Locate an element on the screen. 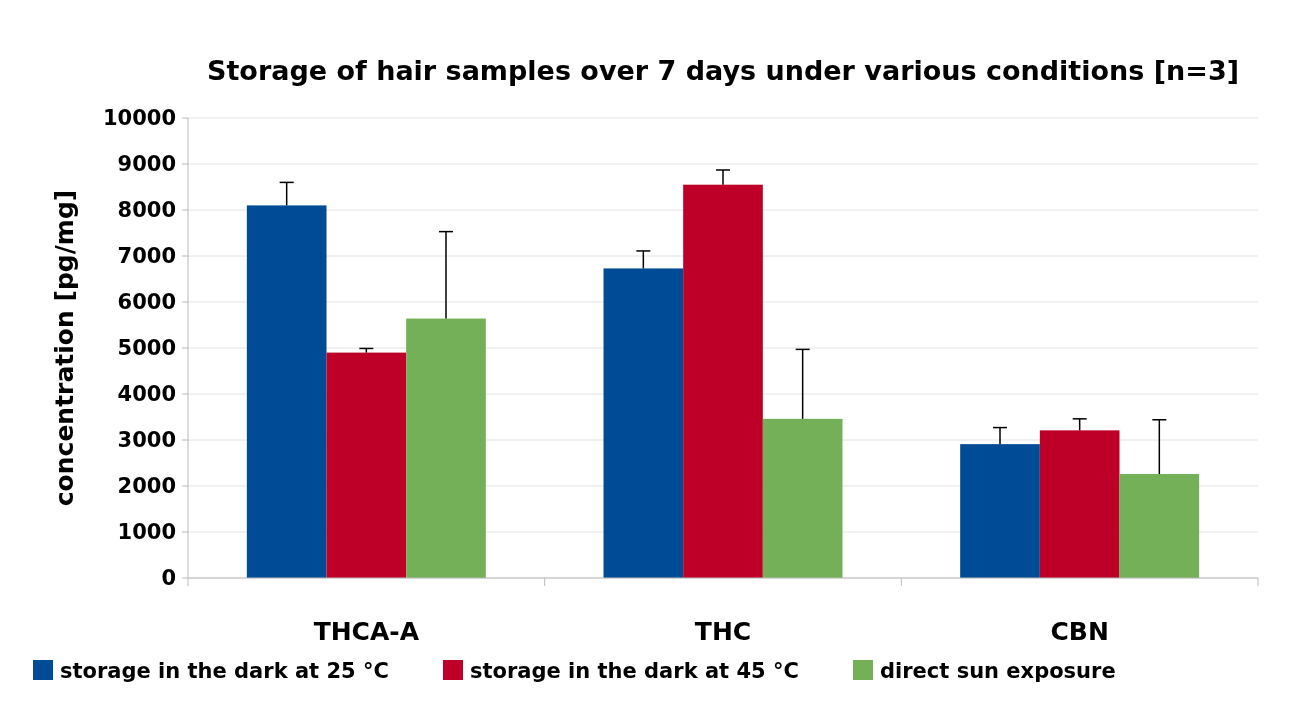 The height and width of the screenshot is (709, 1300). y-tick-label: 7000 is located at coordinates (146, 256).